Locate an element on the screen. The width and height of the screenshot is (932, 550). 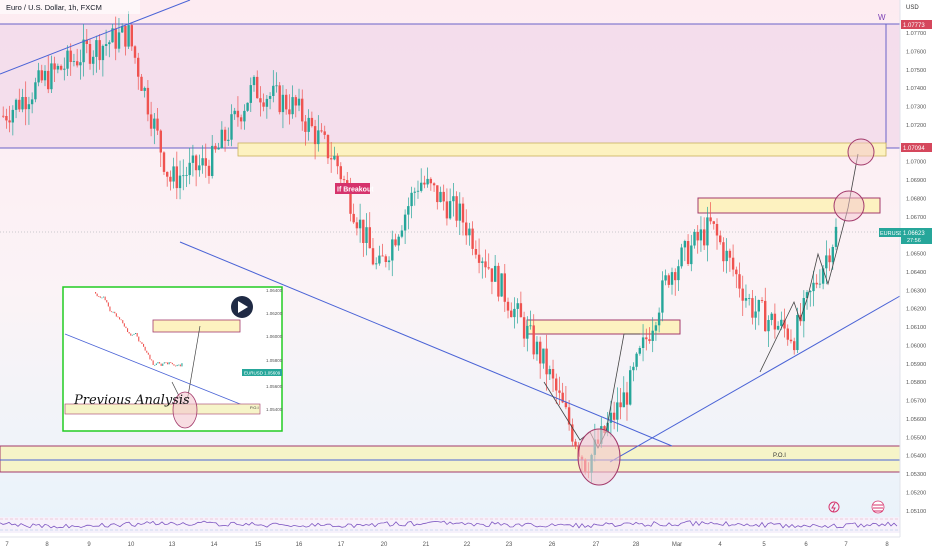
price-tick-label: 1.05700 is located at coordinates (916, 402).